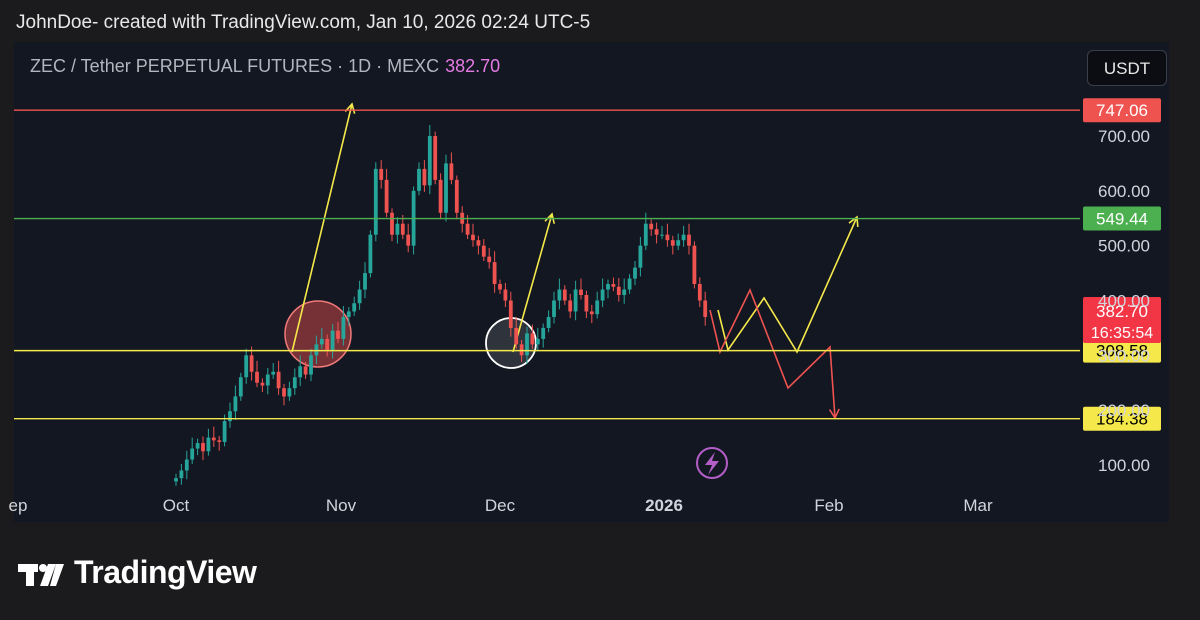 Image resolution: width=1200 pixels, height=620 pixels. Describe the element at coordinates (1124, 301) in the screenshot. I see `y-tick-label: 400.00` at that location.